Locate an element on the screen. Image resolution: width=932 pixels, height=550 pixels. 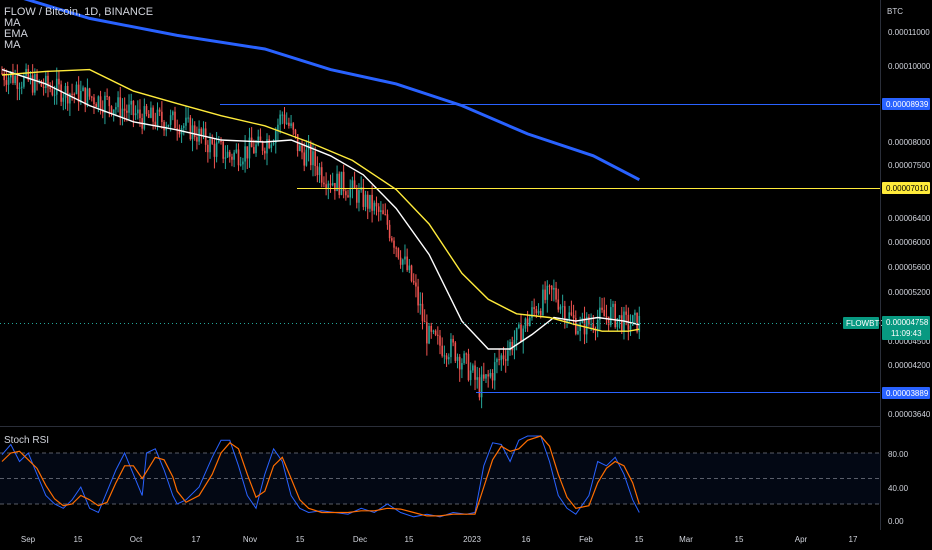
level-label-support-blue: 0.00003889 is located at coordinates (907, 393).